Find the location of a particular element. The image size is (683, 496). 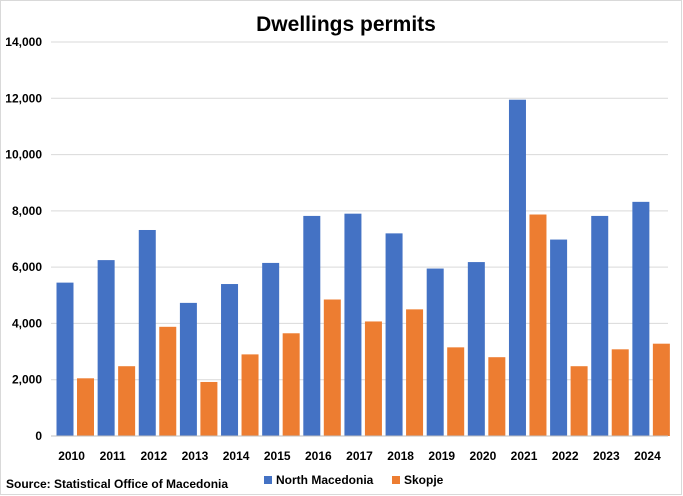

bar-north-macedonia-2016 is located at coordinates (312, 325).